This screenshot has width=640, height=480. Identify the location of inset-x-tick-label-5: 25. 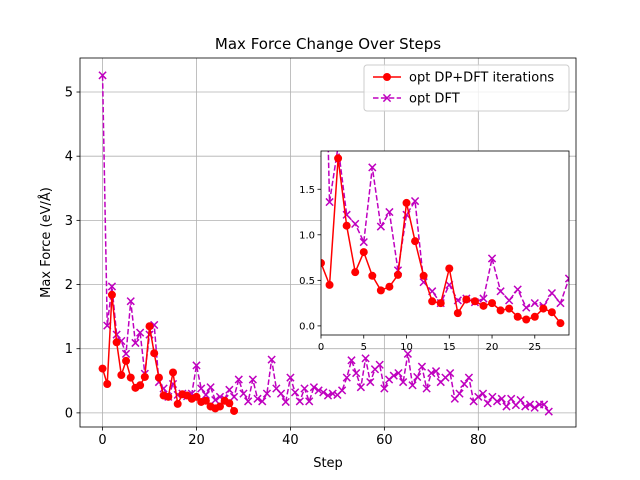
(534, 347).